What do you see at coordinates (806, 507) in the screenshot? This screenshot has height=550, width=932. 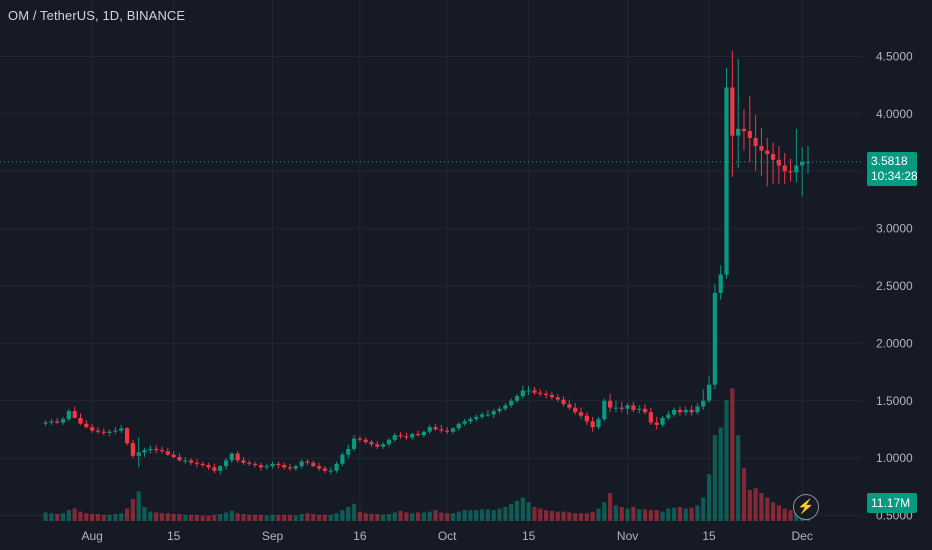 I see `lightning-icon: ⚡` at bounding box center [806, 507].